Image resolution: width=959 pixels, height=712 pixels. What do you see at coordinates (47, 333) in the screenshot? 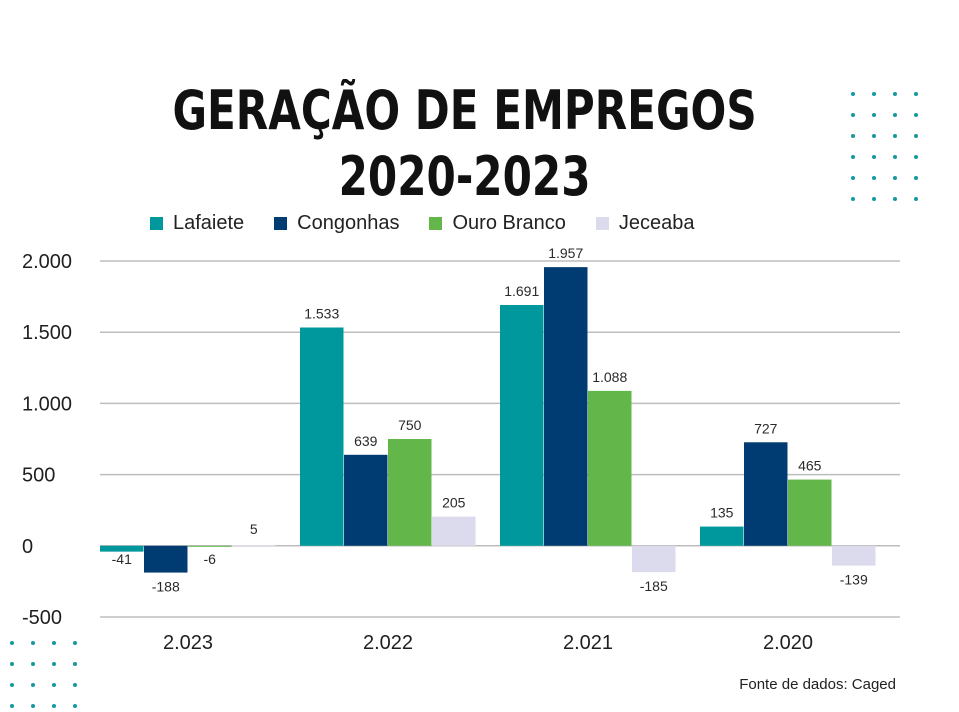
I see `y-tick-label: 1.500` at bounding box center [47, 333].